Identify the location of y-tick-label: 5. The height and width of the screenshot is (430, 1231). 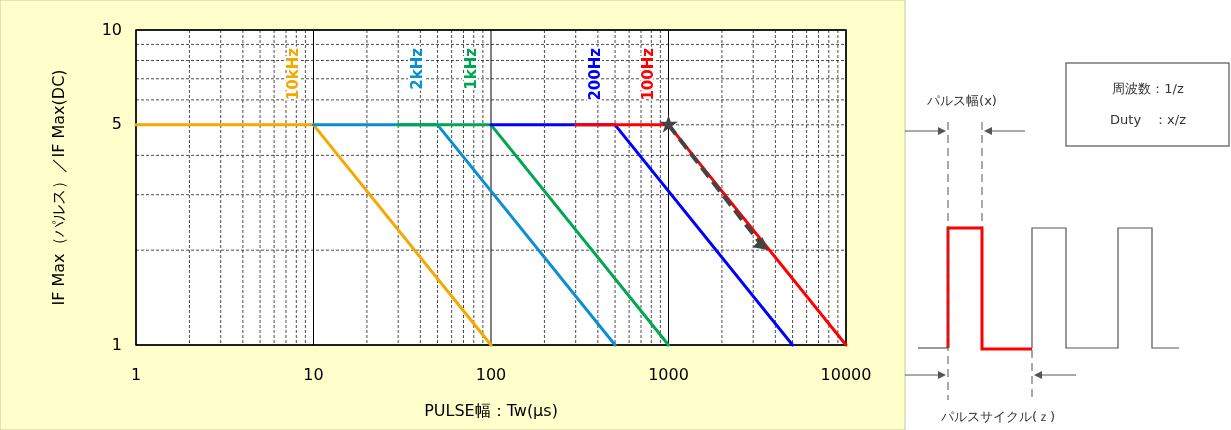
(116, 124).